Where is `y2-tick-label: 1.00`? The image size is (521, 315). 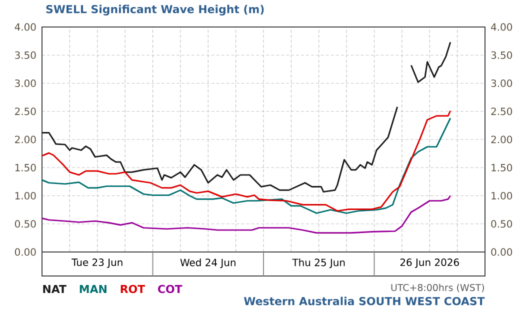 y2-tick-label: 1.00 is located at coordinates (502, 196).